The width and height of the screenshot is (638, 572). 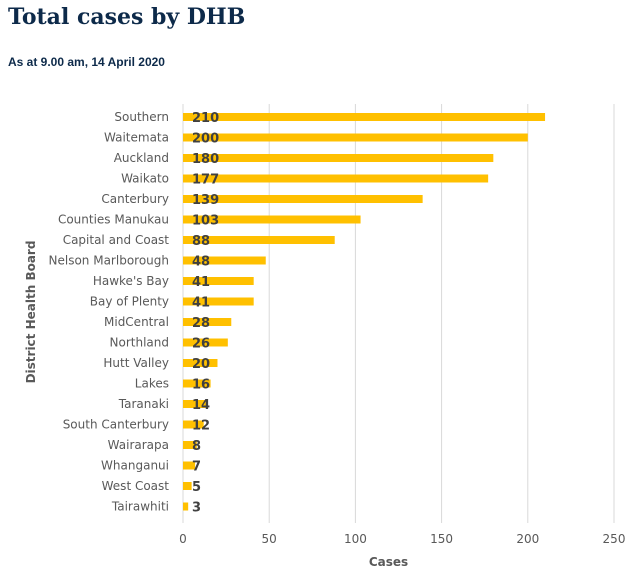 What do you see at coordinates (136, 138) in the screenshot?
I see `category-label: Waitemata` at bounding box center [136, 138].